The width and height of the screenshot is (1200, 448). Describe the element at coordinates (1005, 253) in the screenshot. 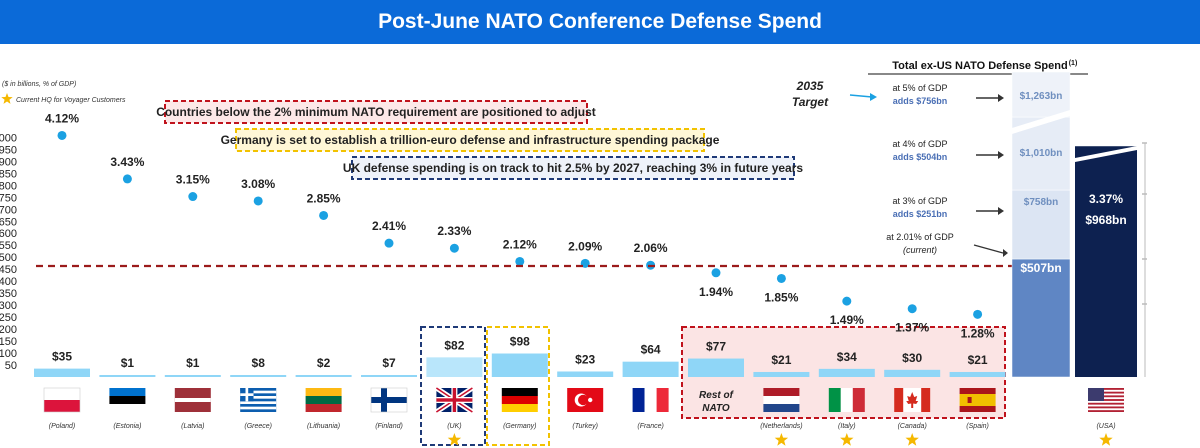

I see `ex-us-arrowhead` at that location.